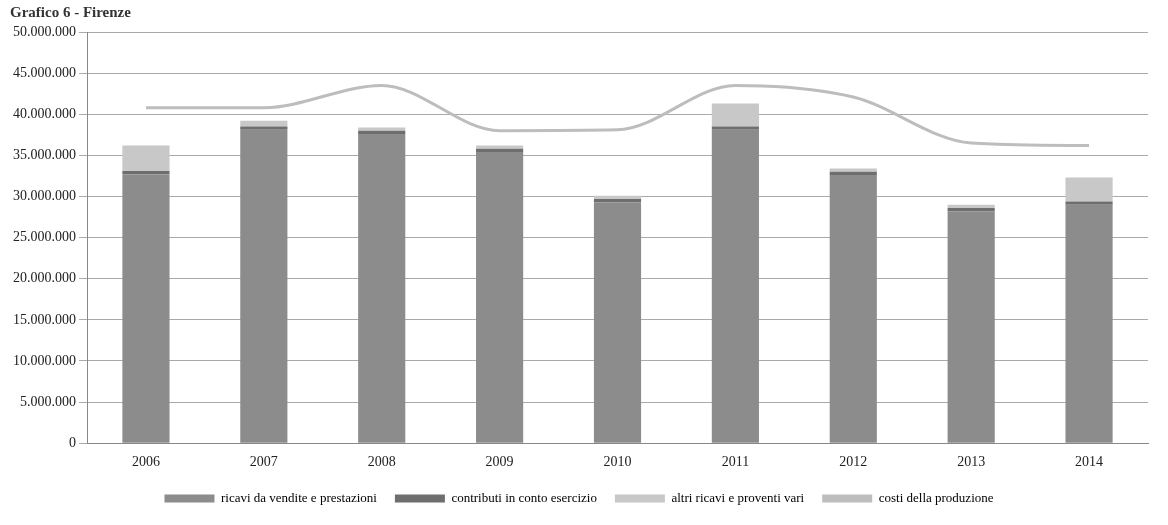 Image resolution: width=1168 pixels, height=525 pixels. I want to click on y-tick-label: 45.000.000, so click(44, 72).